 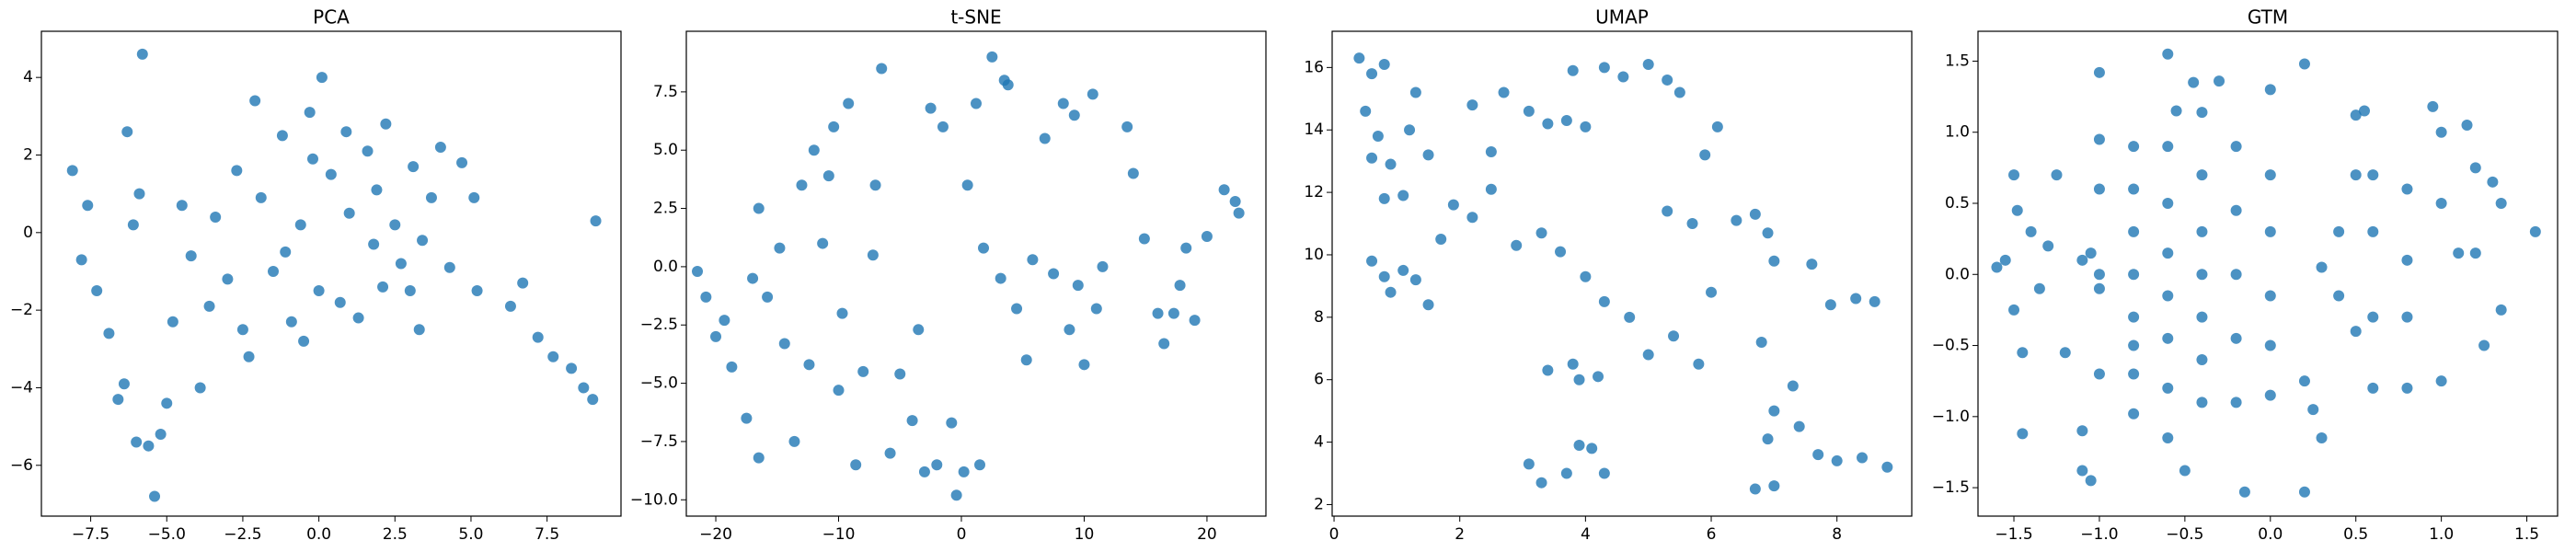 I want to click on y-tick-label: −10.0, so click(x=654, y=499).